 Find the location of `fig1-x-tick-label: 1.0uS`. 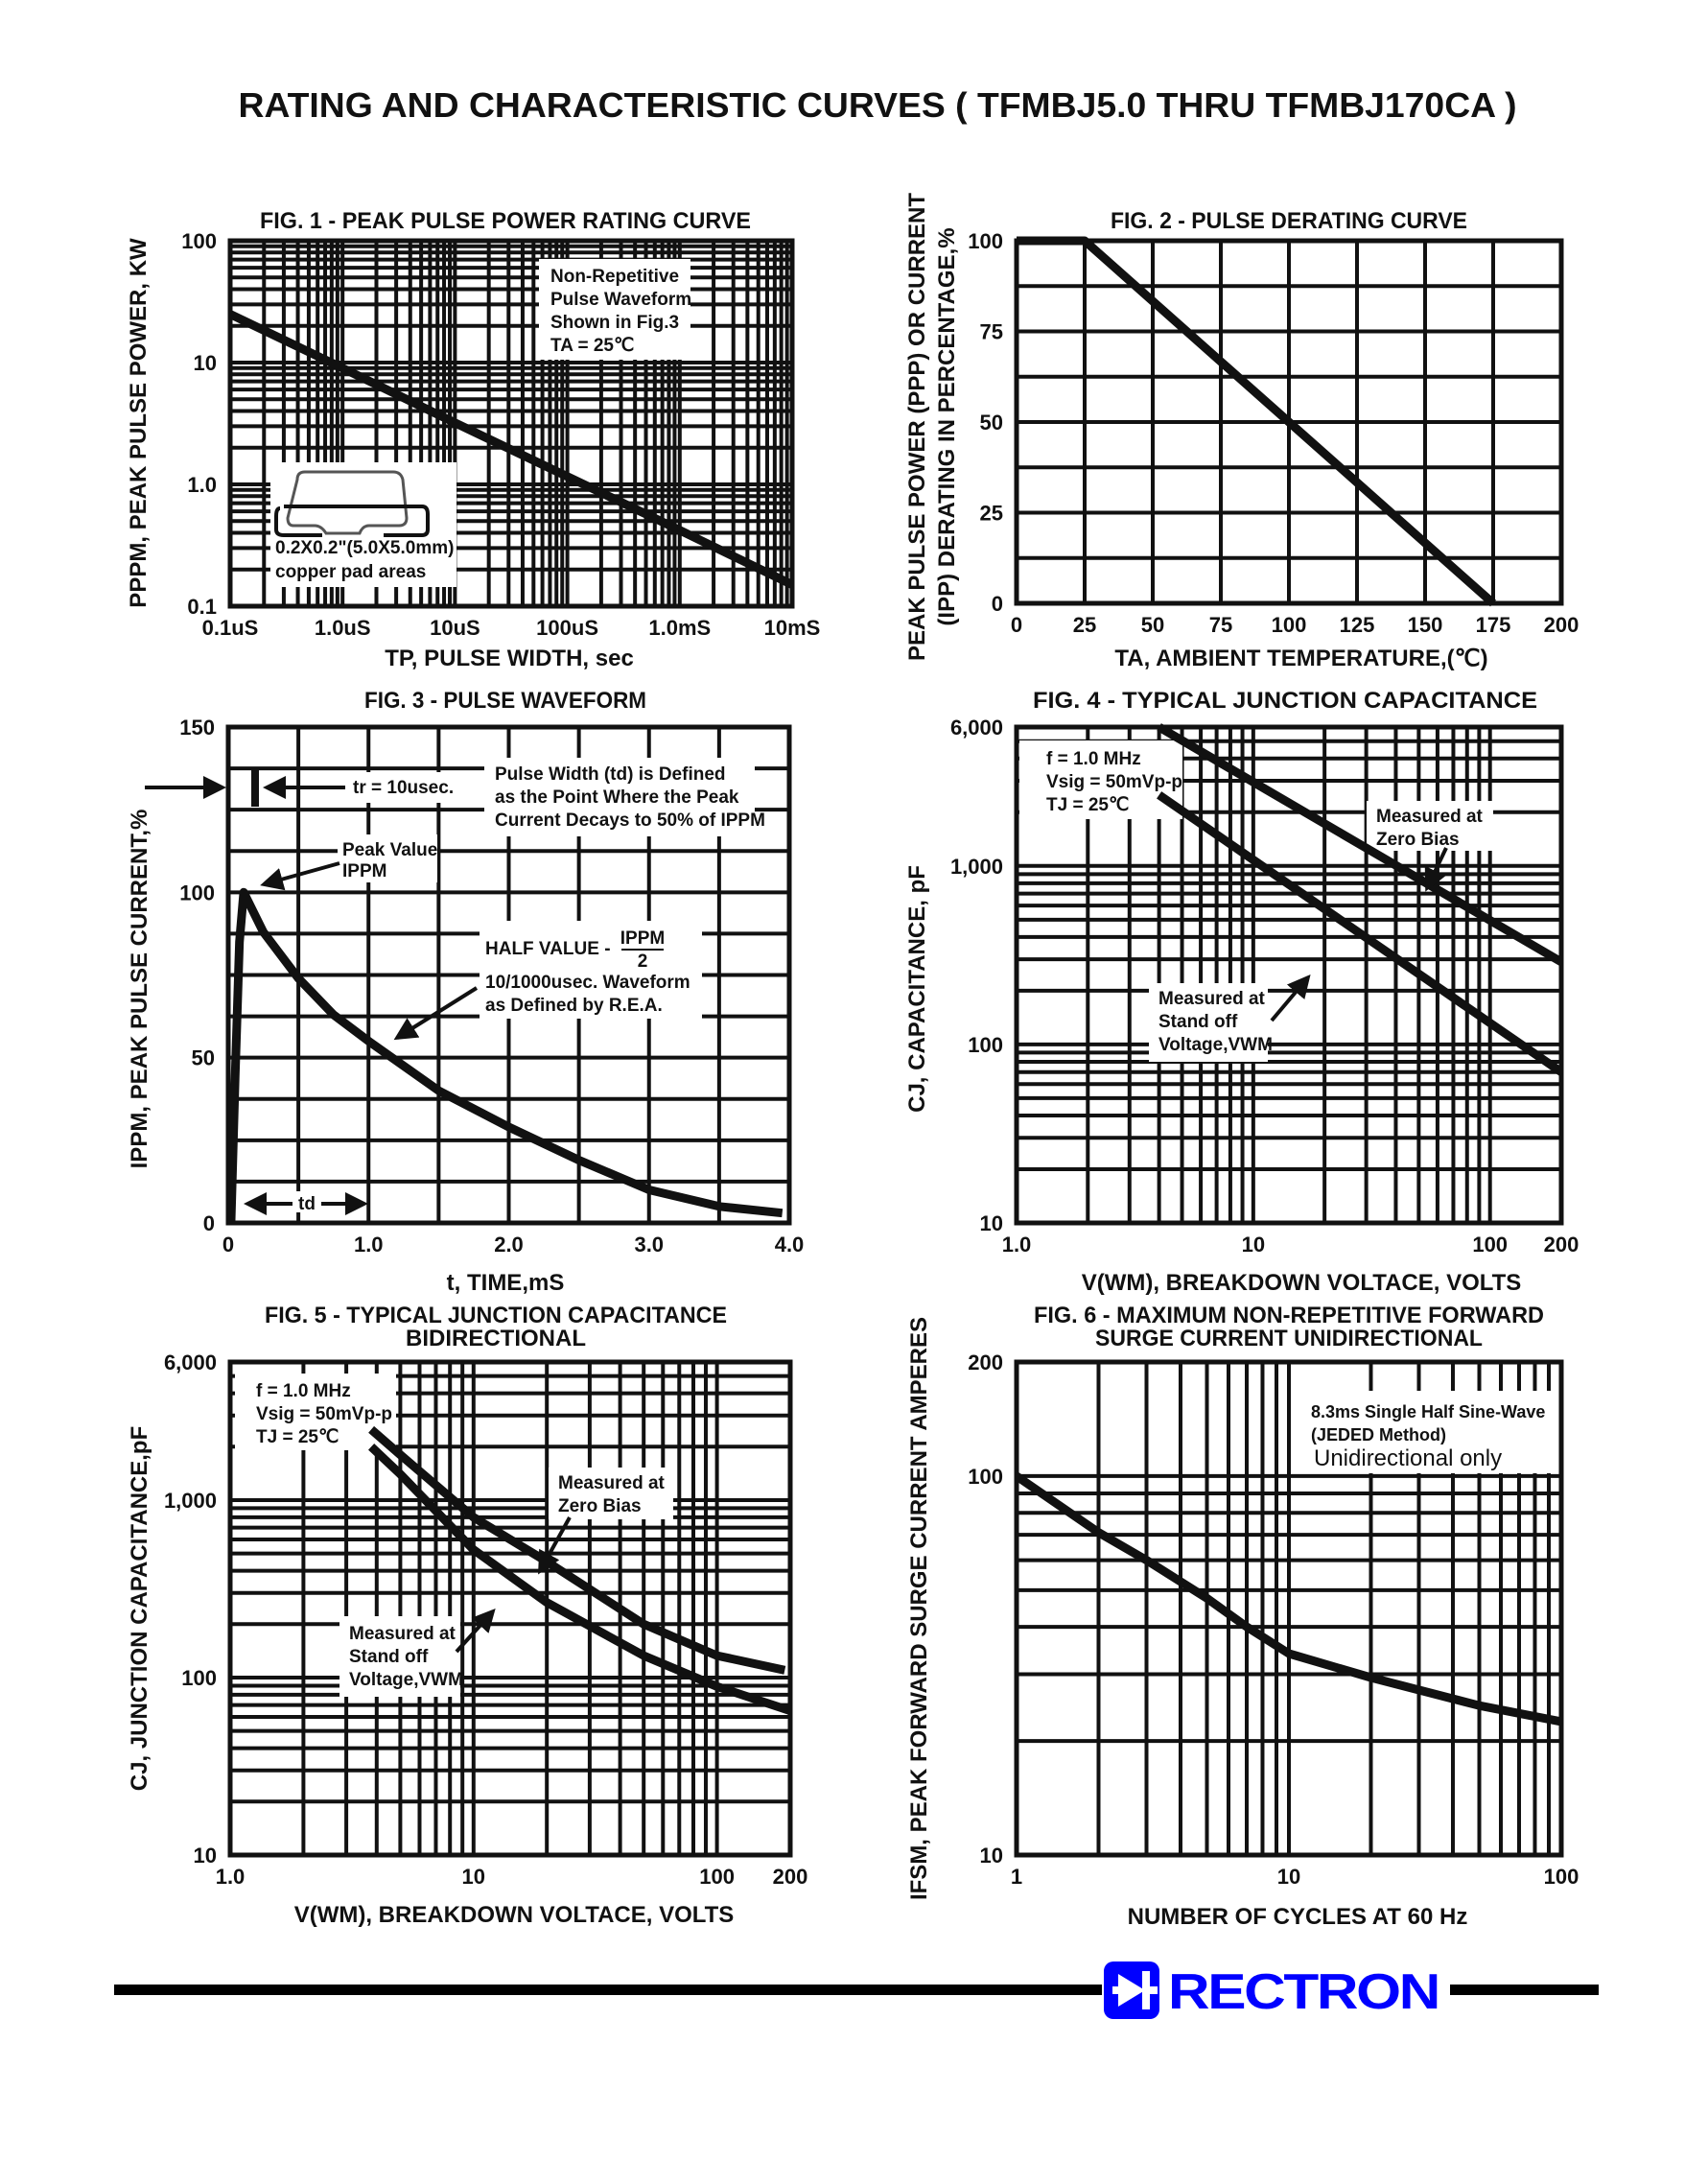

fig1-x-tick-label: 1.0uS is located at coordinates (343, 628).